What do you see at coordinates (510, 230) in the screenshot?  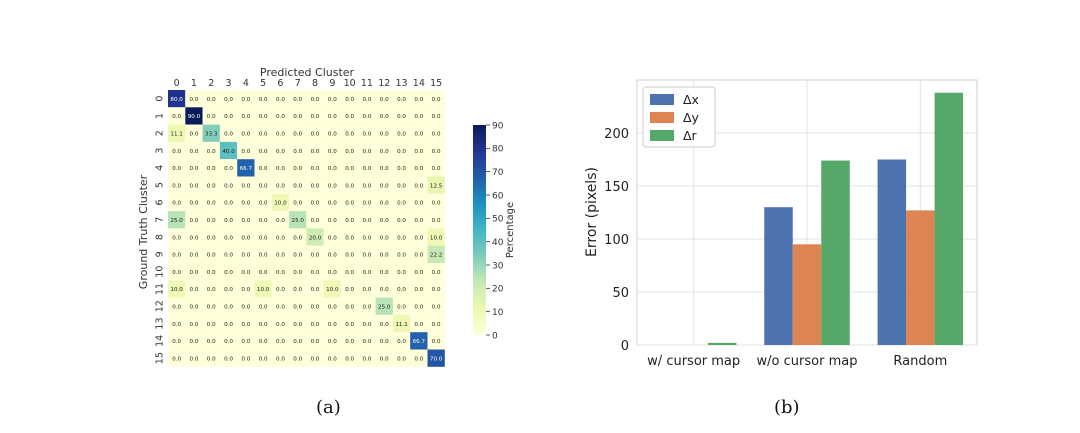 I see `colorbar-label: Percentage` at bounding box center [510, 230].